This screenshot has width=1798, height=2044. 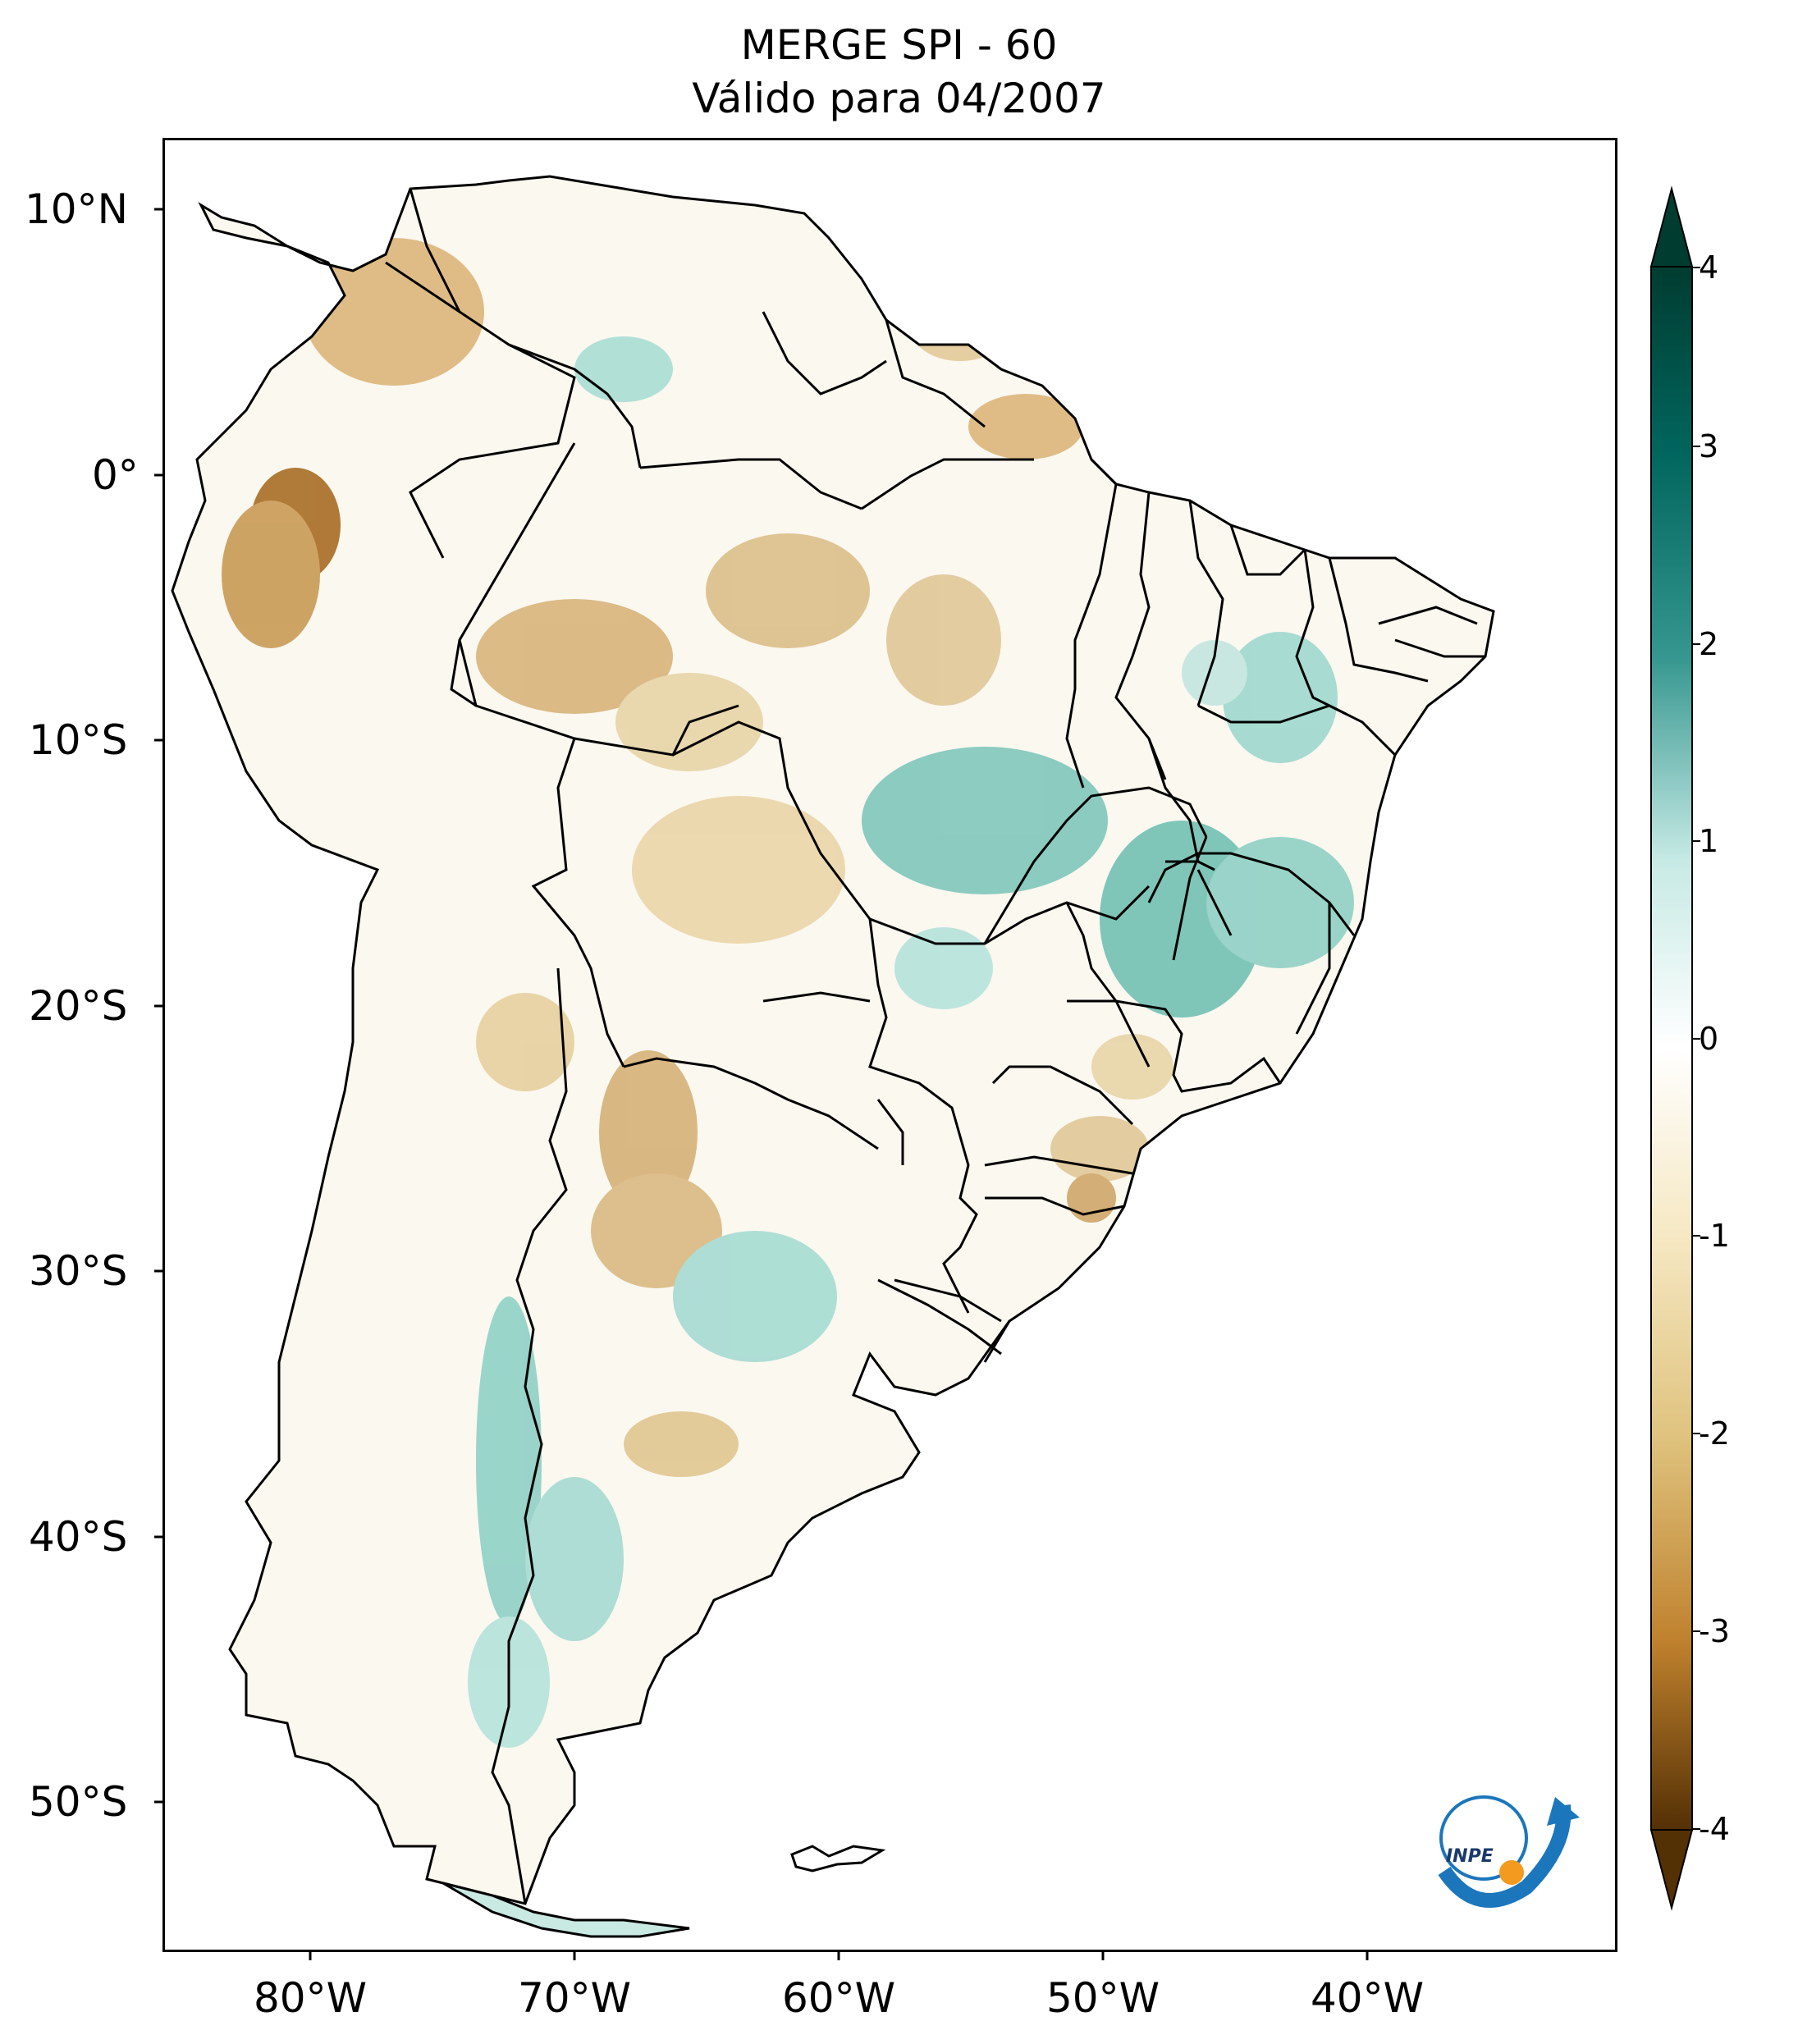 I want to click on lon-label-80w: 80°W, so click(x=310, y=1998).